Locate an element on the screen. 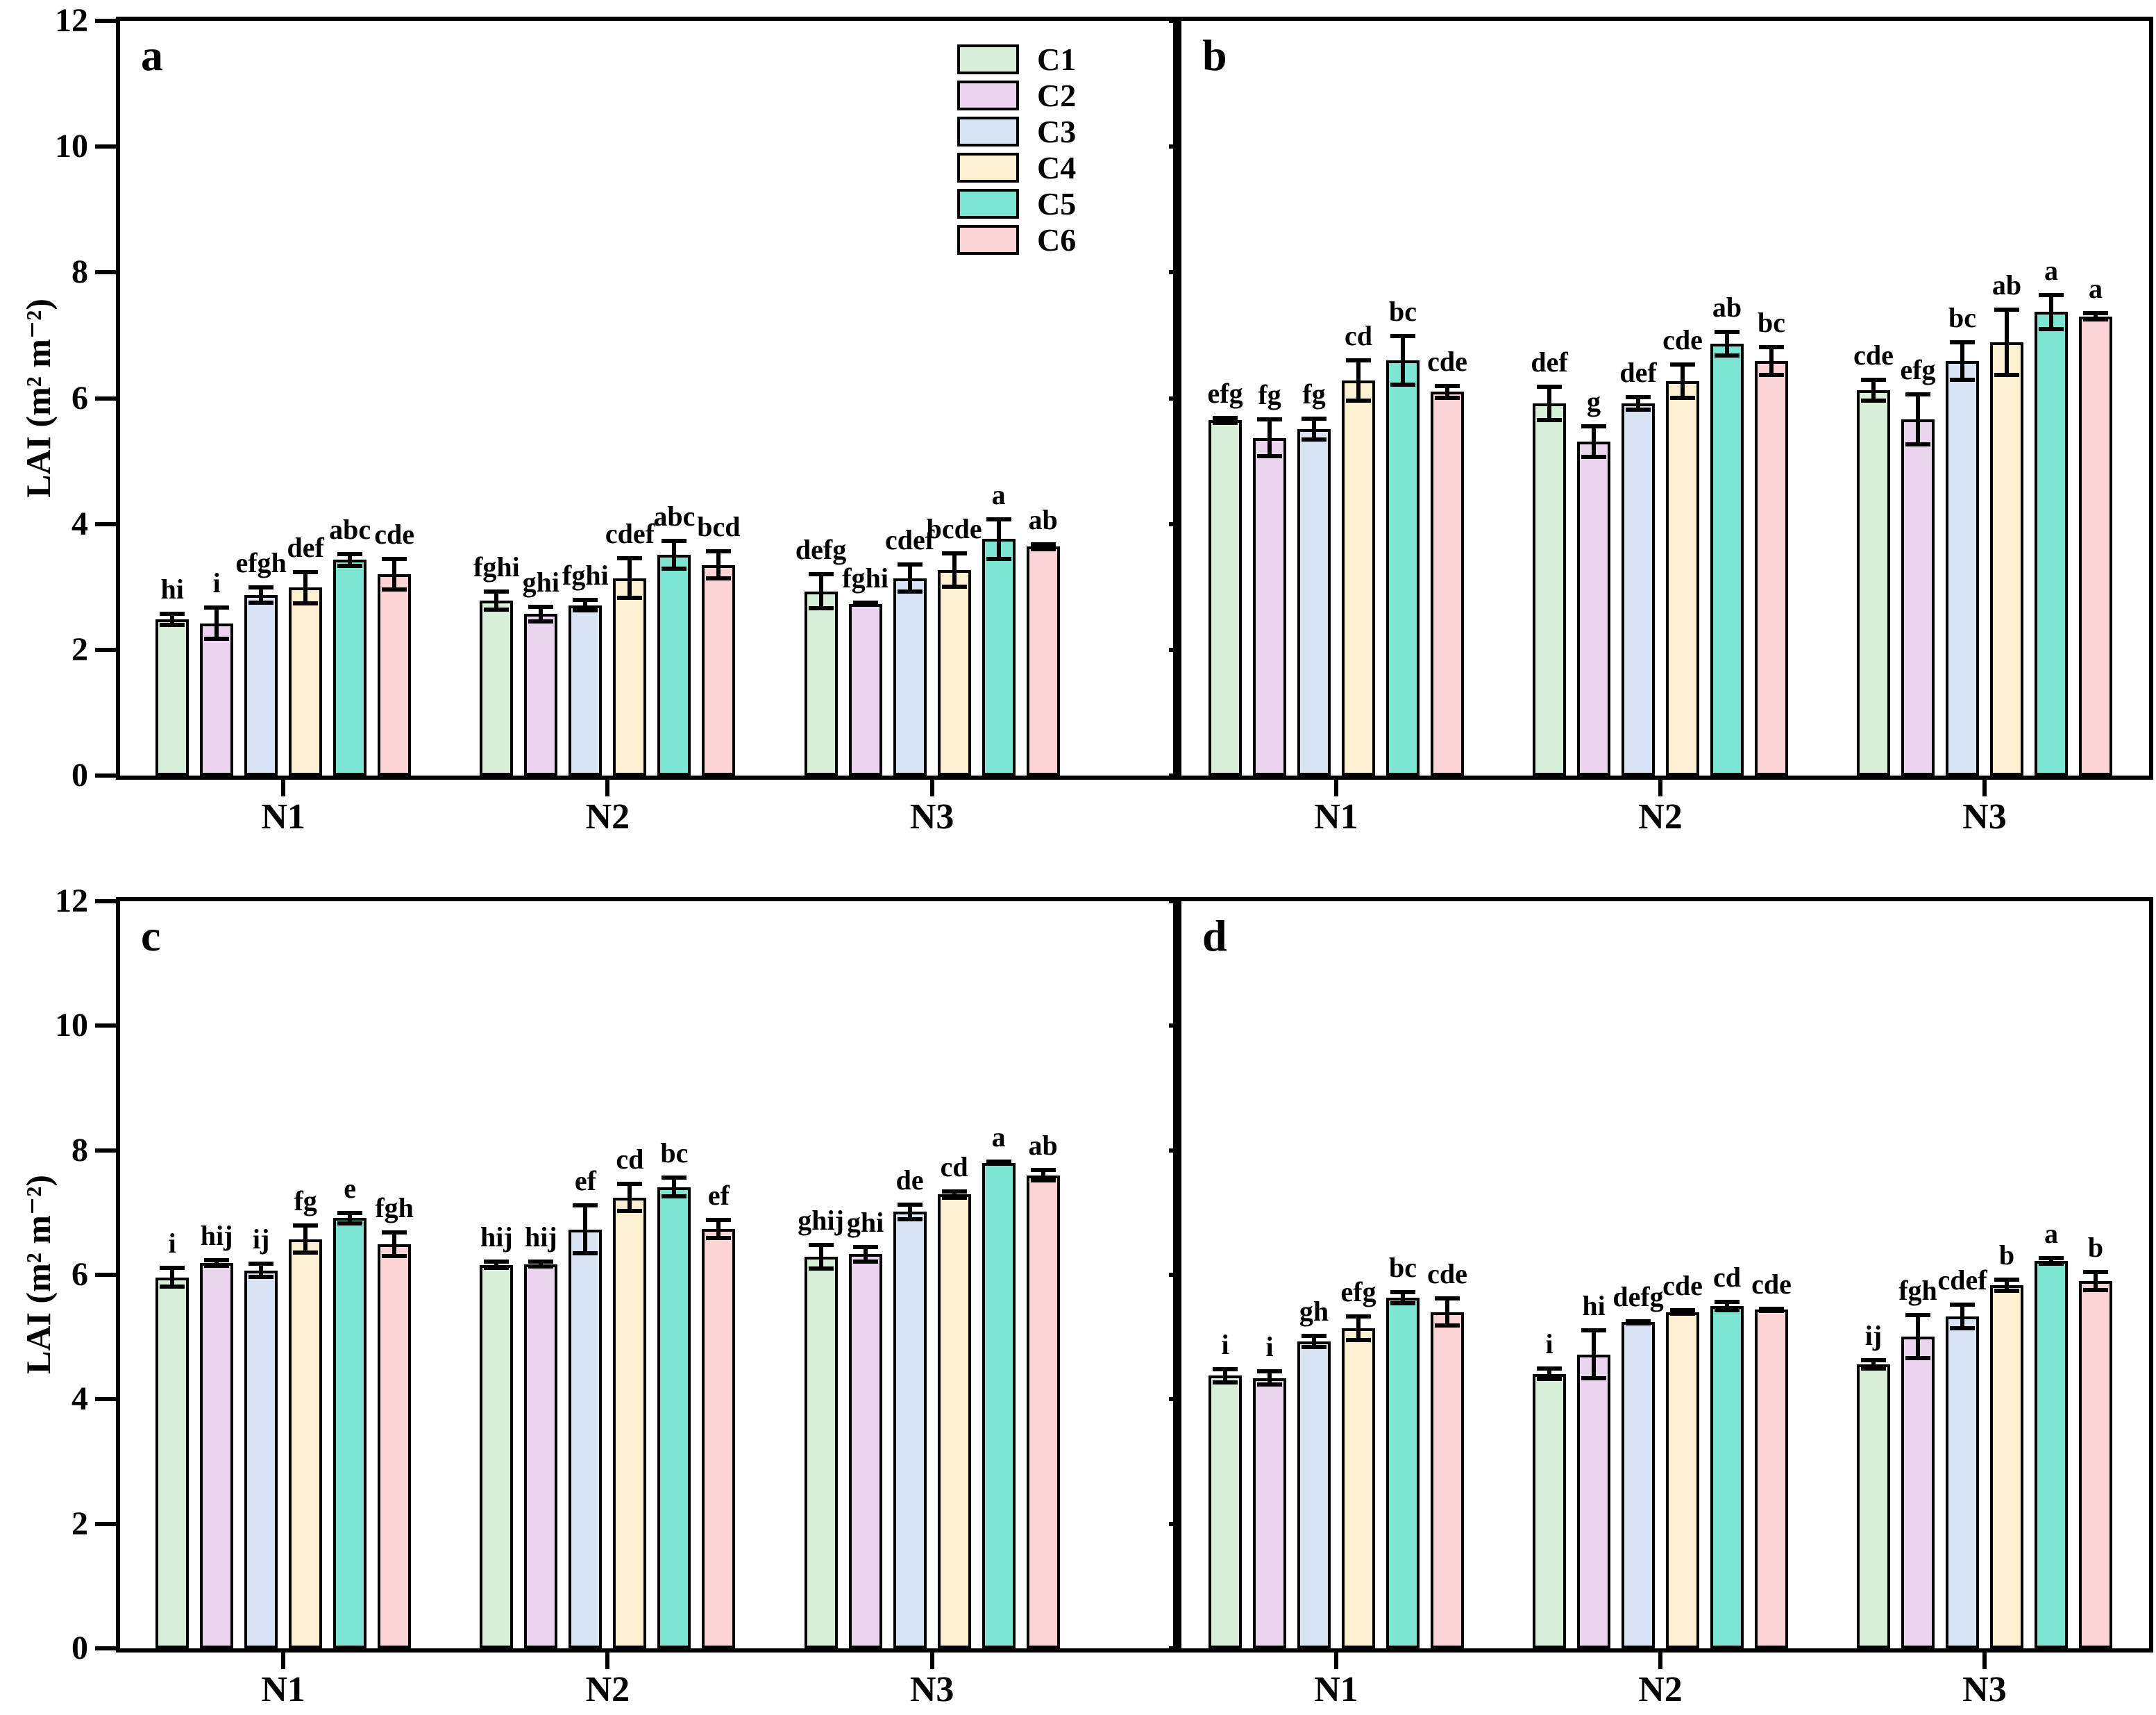 This screenshot has height=1715, width=2156. significance-letter: fg is located at coordinates (1314, 394).